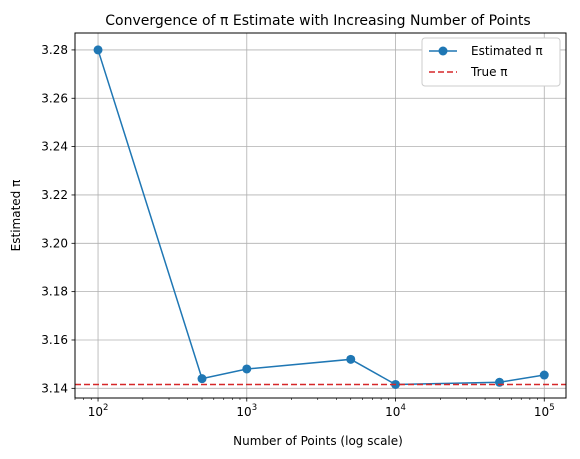  Describe the element at coordinates (507, 51) in the screenshot. I see `legend-estimated-label: Estimated π` at that location.